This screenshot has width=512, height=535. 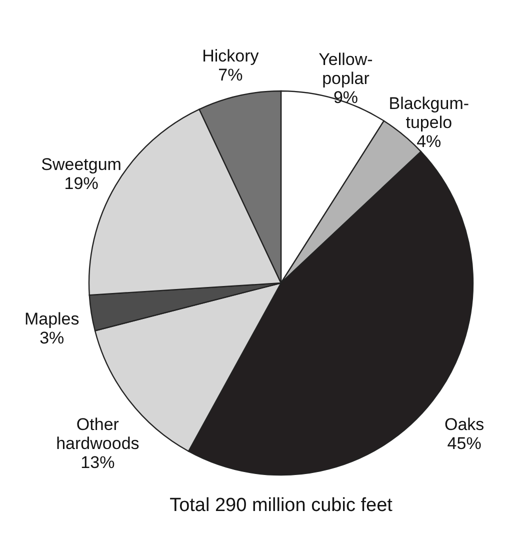 What do you see at coordinates (345, 69) in the screenshot?
I see `slice-label: Yellow-poplar` at bounding box center [345, 69].